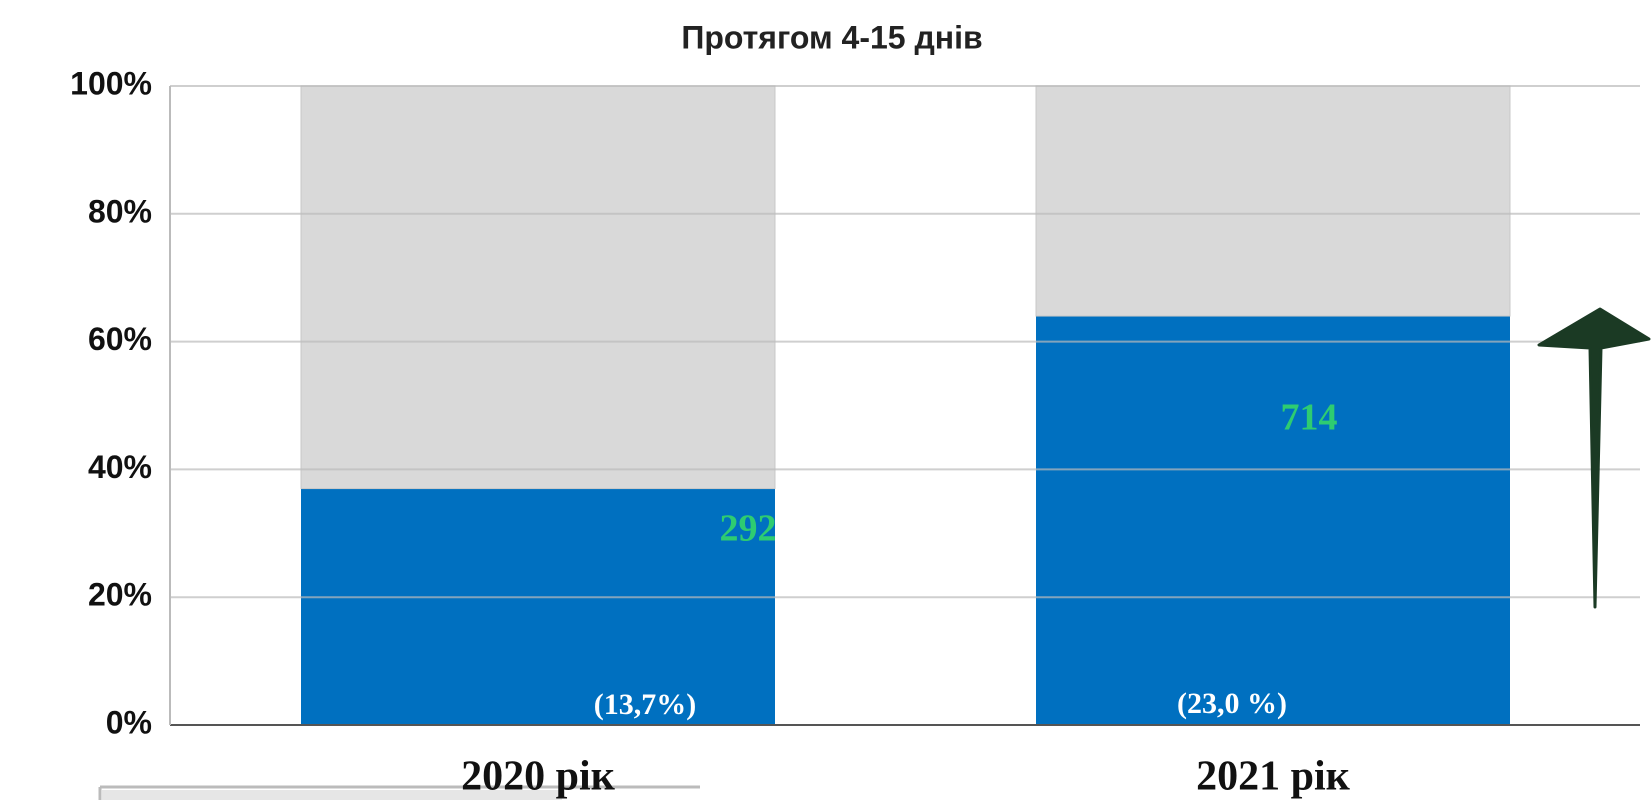 Image resolution: width=1651 pixels, height=800 pixels. What do you see at coordinates (645, 704) in the screenshot?
I see `share-label: (13,7%)` at bounding box center [645, 704].